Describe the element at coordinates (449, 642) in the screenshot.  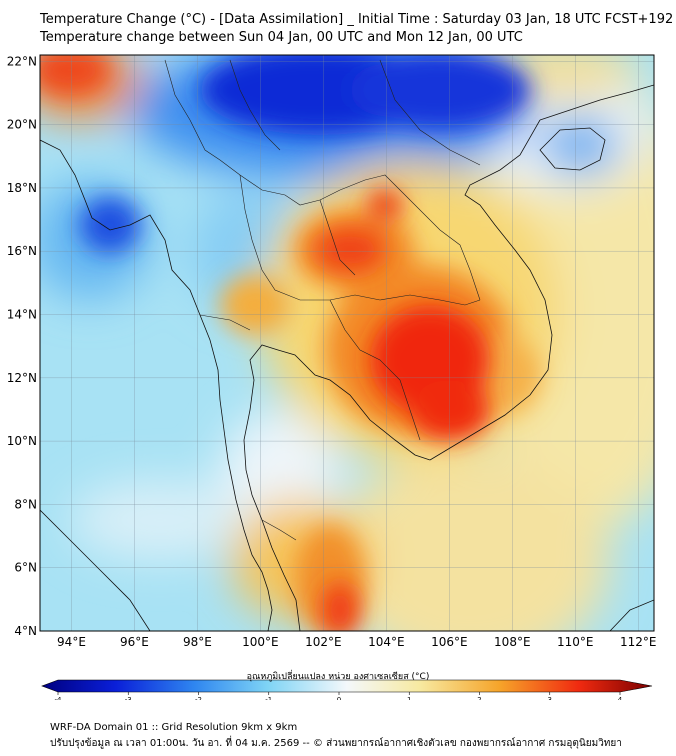
I see `lon-tick-label: 106°E` at that location.